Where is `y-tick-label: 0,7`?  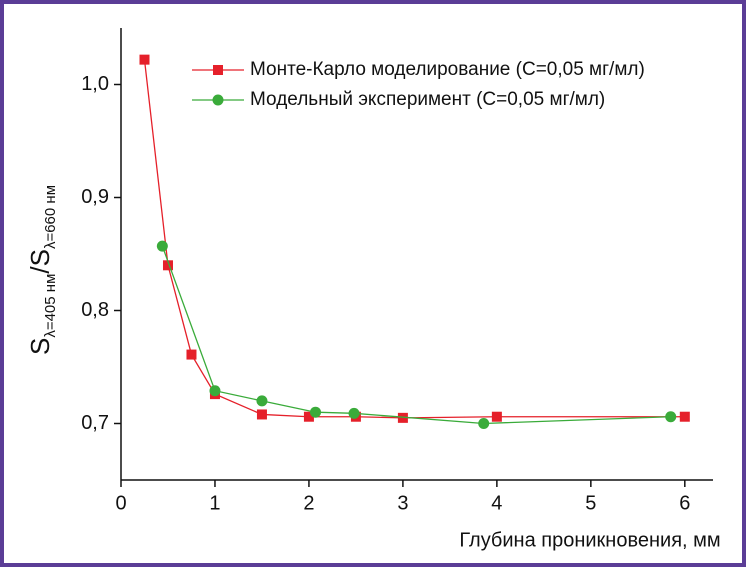
y-tick-label: 0,7 is located at coordinates (95, 423).